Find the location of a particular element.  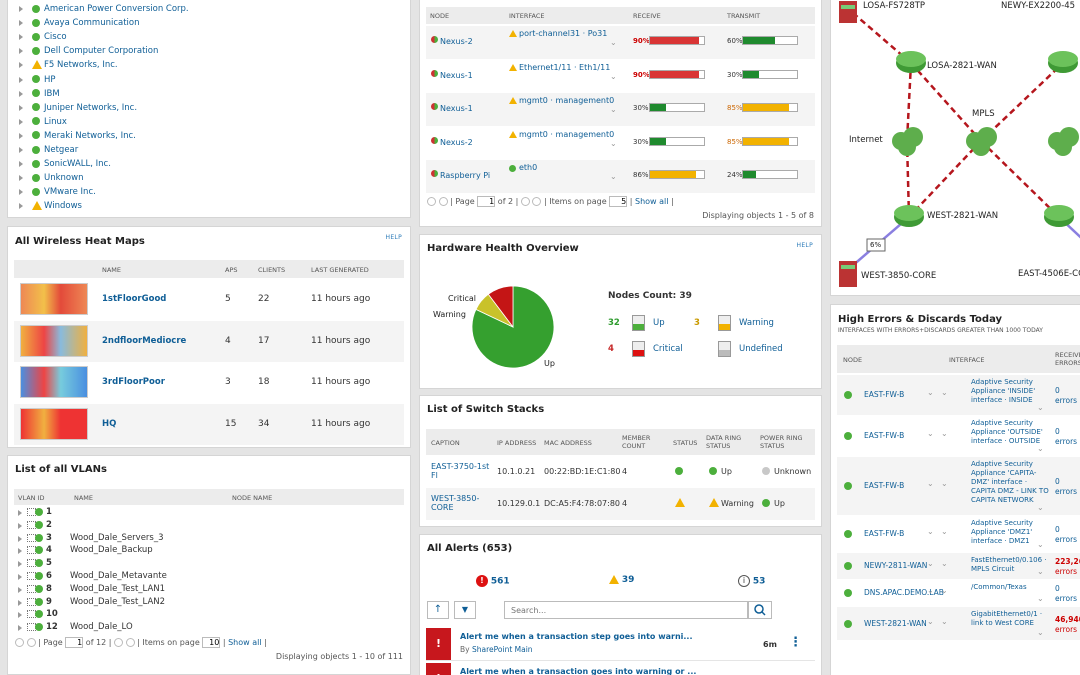

node-link: NEWY-2811-WAN is located at coordinates (896, 565).